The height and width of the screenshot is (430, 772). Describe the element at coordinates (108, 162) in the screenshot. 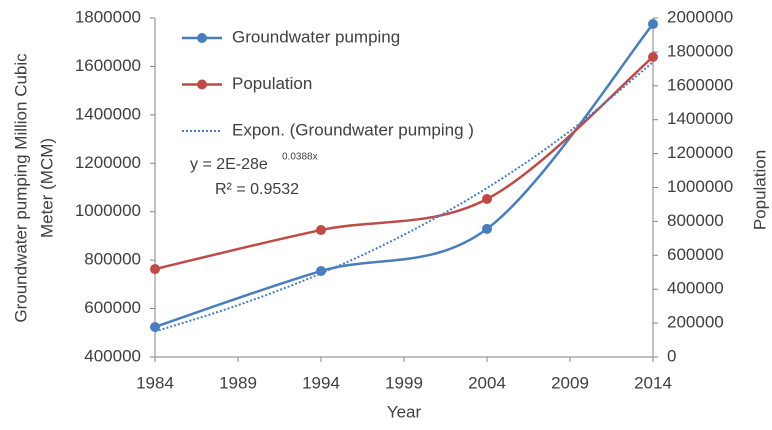

I see `y-tick-label: 1200000` at that location.